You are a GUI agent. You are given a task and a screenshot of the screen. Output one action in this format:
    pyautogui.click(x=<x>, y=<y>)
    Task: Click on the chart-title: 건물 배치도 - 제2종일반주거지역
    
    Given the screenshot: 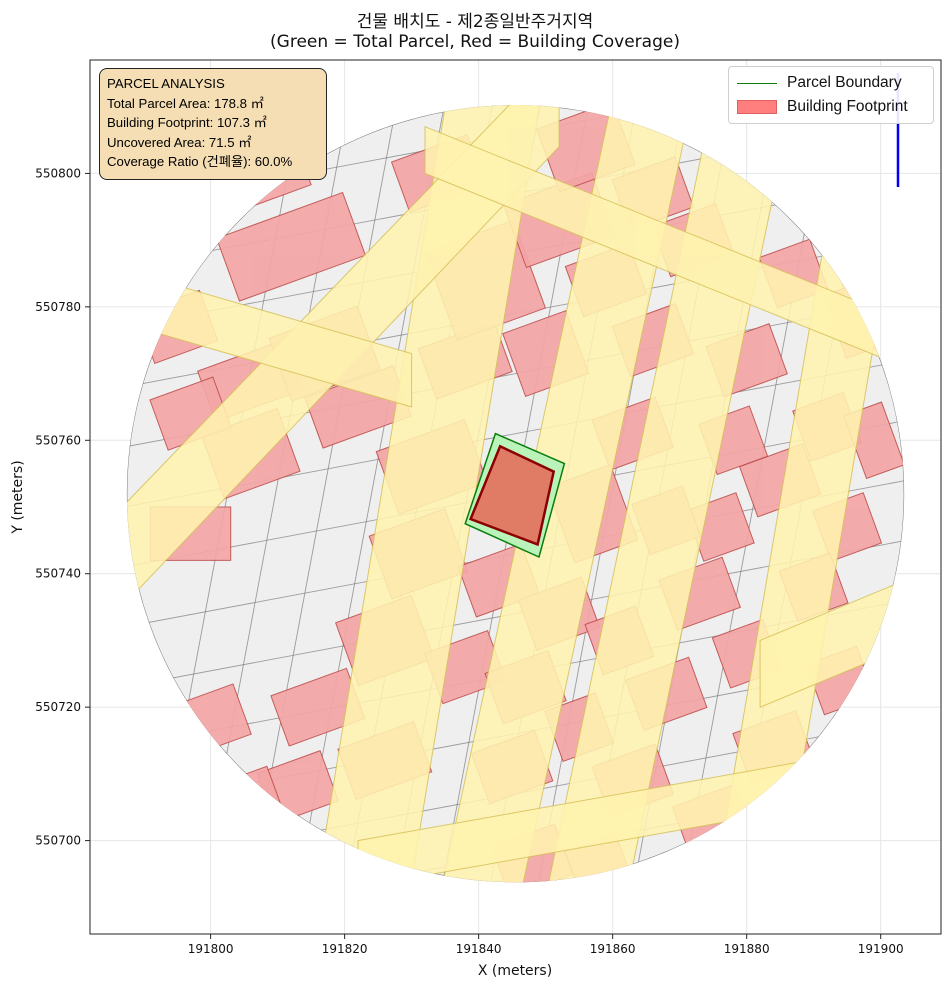 What is the action you would take?
    pyautogui.click(x=475, y=22)
    